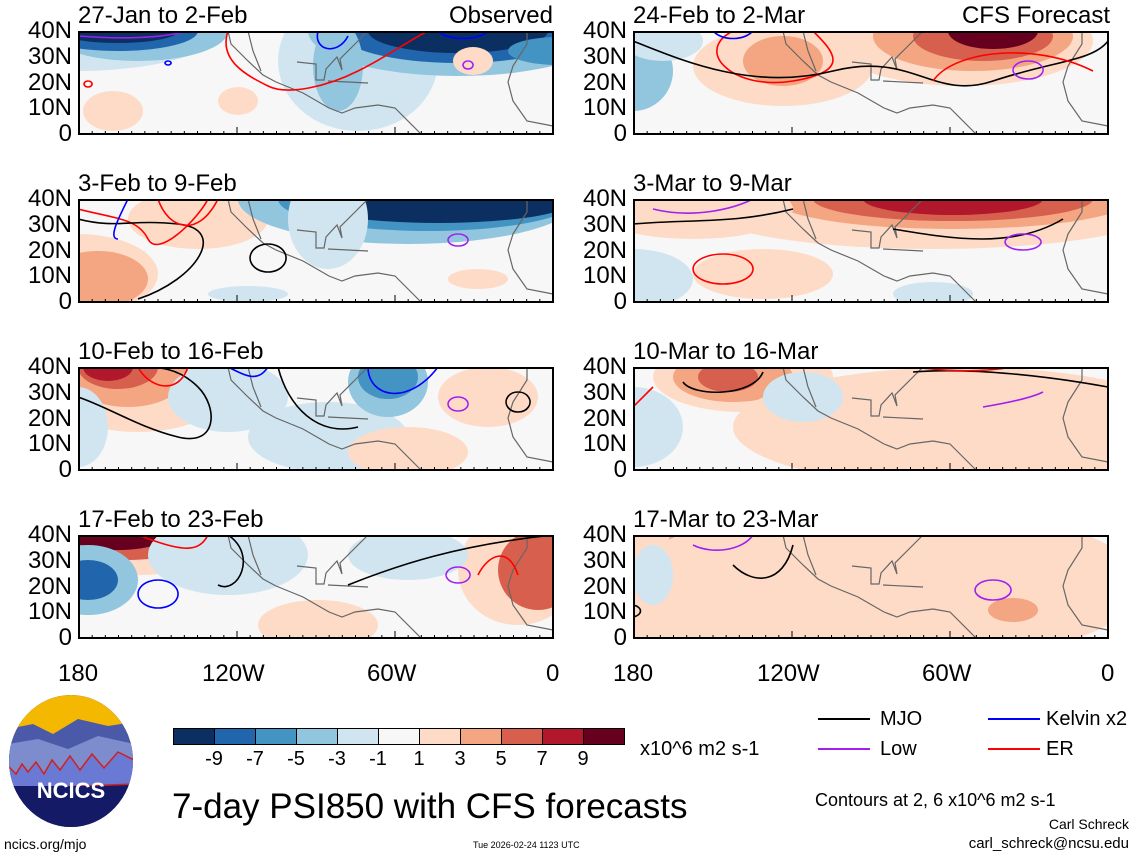  Describe the element at coordinates (337, 759) in the screenshot. I see `colorbar-label: -3` at that location.